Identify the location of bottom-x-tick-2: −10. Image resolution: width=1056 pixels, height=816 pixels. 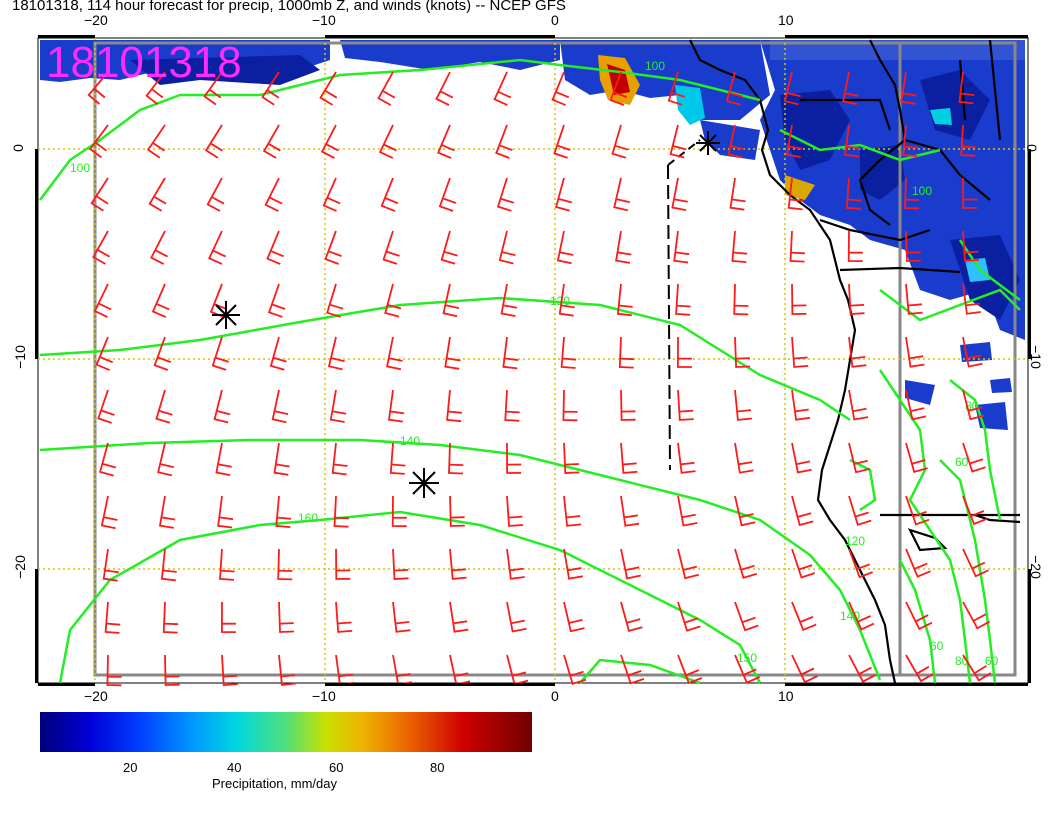
(324, 696).